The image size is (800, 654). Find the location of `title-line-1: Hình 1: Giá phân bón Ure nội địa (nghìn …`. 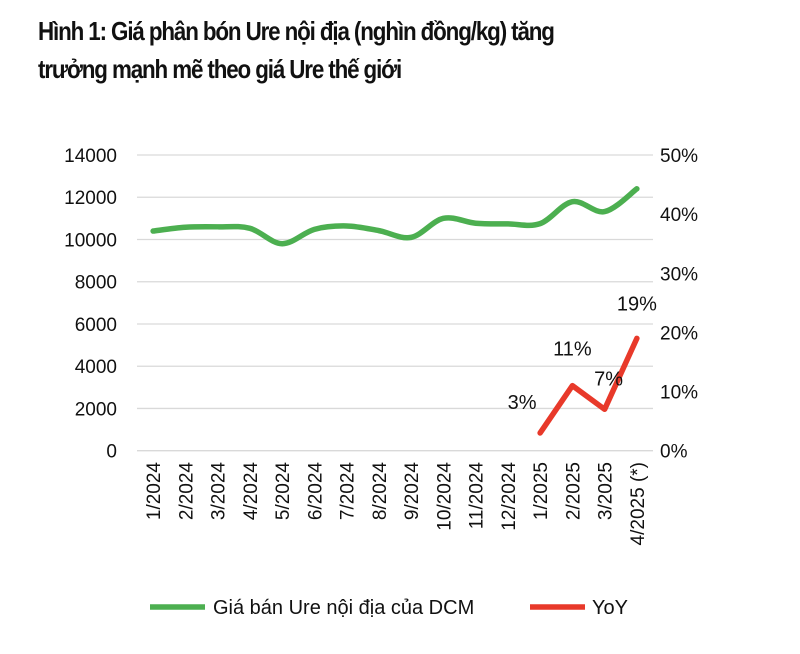

title-line-1: Hình 1: Giá phân bón Ure nội địa (nghìn … is located at coordinates (296, 31).